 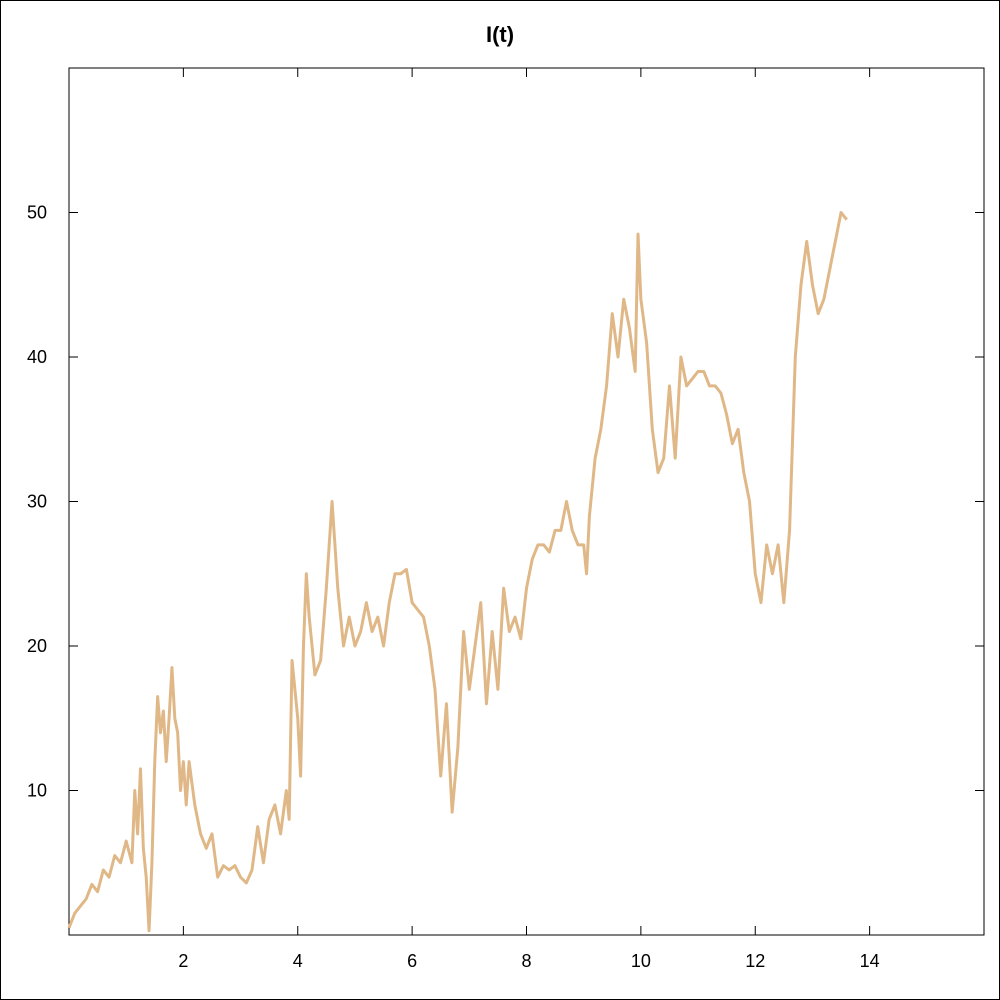 What do you see at coordinates (298, 961) in the screenshot?
I see `x-tick-label: 4` at bounding box center [298, 961].